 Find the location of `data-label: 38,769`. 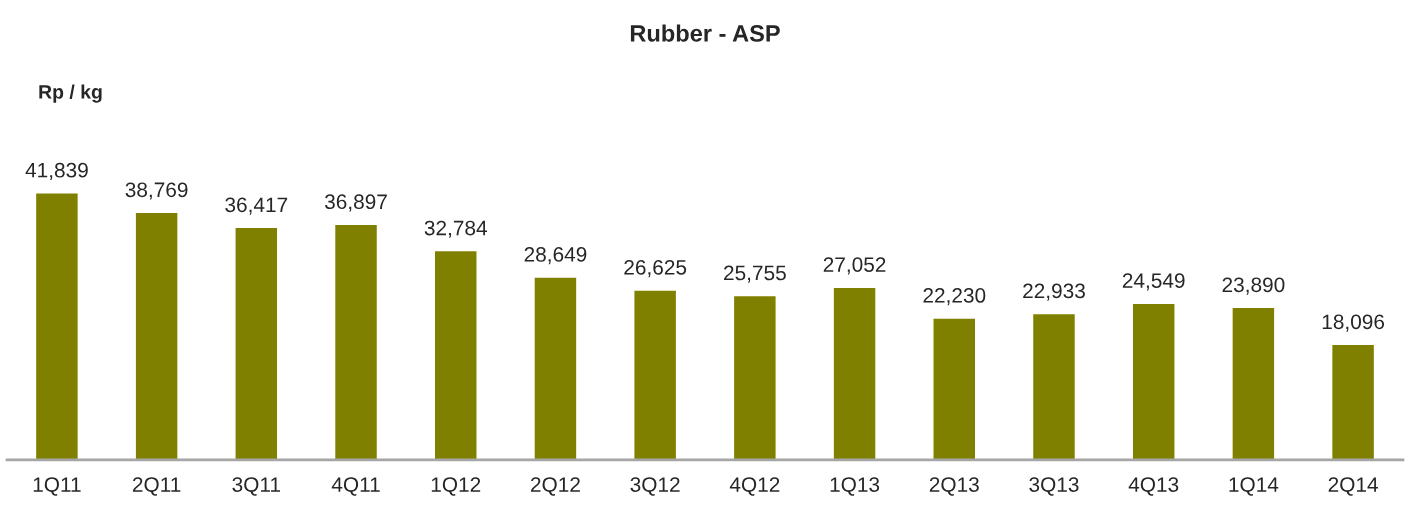

data-label: 38,769 is located at coordinates (156, 191).